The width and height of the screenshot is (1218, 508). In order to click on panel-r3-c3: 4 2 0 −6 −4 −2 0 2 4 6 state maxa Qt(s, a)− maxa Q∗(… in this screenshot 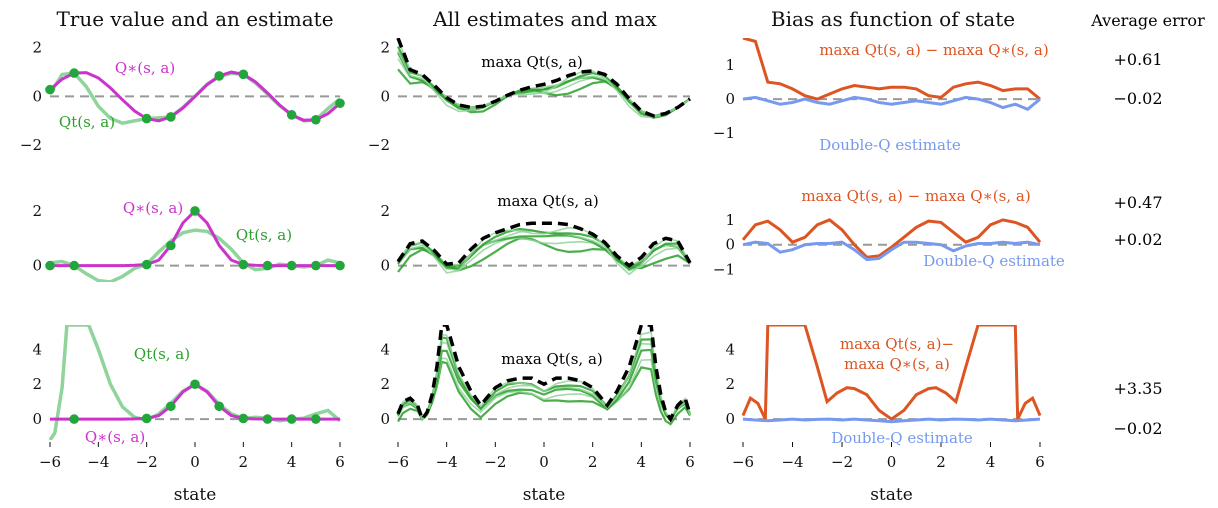, I will do `click(885, 415)`.